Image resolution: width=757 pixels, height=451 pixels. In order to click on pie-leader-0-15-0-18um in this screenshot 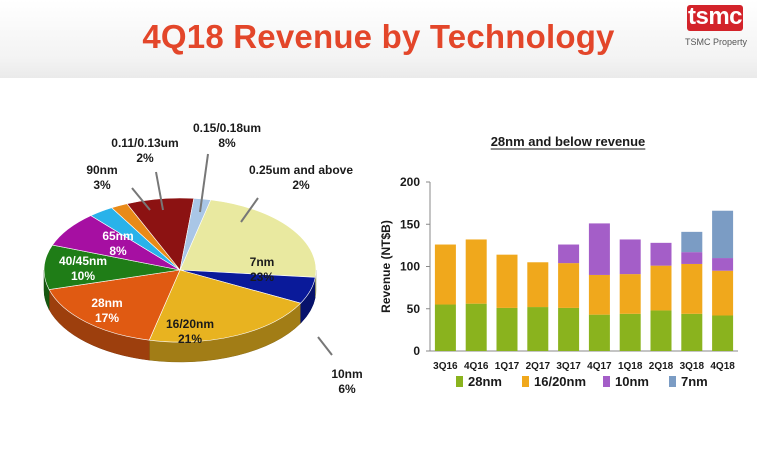, I will do `click(204, 183)`.